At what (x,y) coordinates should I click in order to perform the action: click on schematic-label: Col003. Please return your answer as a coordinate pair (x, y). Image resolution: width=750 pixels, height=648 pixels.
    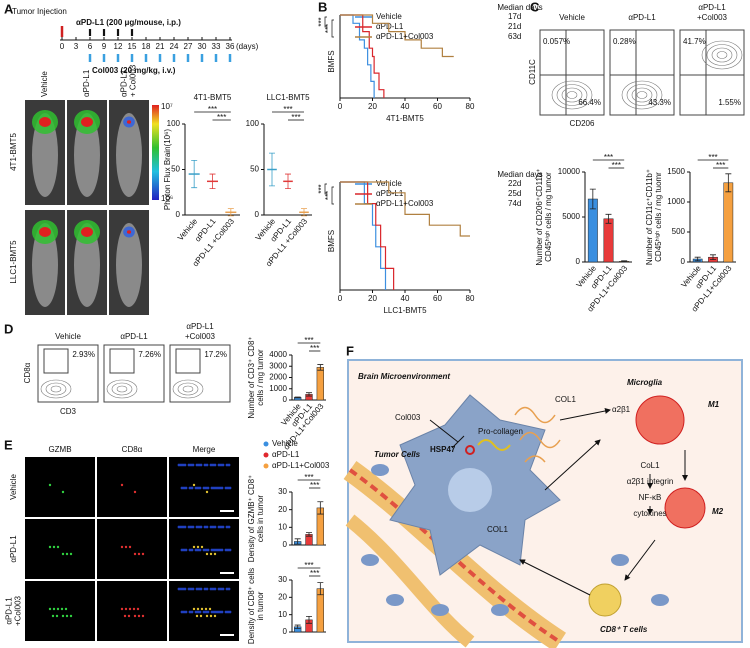
    Looking at the image, I should click on (408, 417).